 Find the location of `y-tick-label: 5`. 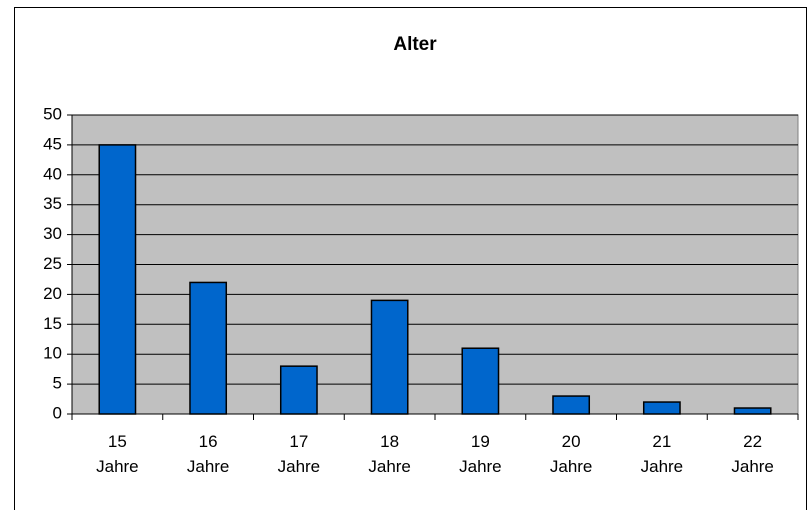

y-tick-label: 5 is located at coordinates (57, 383).